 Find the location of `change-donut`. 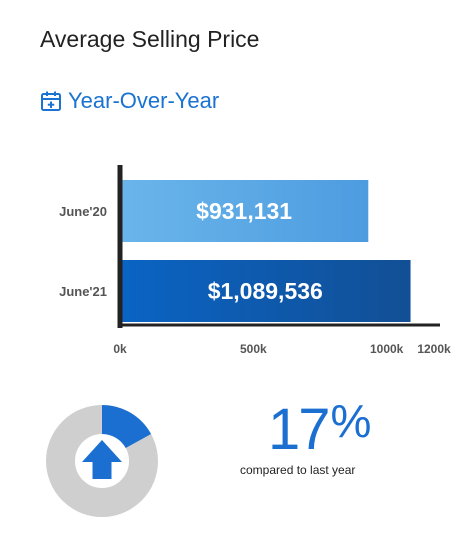

change-donut is located at coordinates (102, 461).